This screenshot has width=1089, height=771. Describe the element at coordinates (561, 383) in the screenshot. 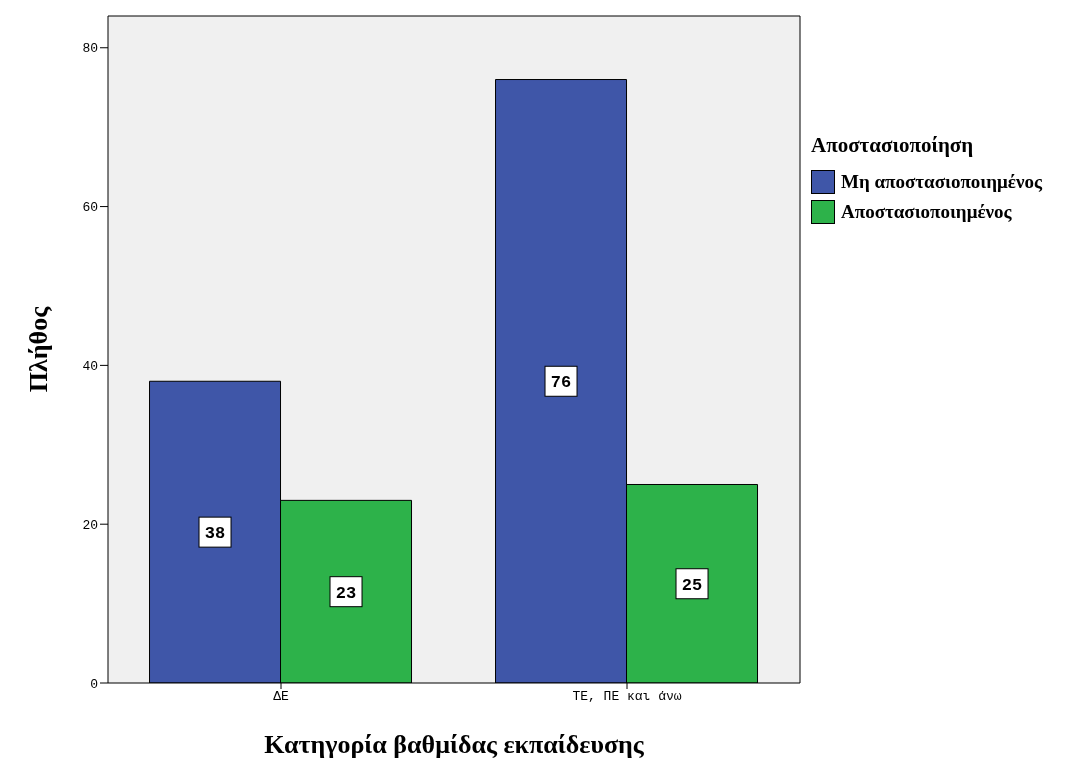

I see `data-label: 76` at that location.